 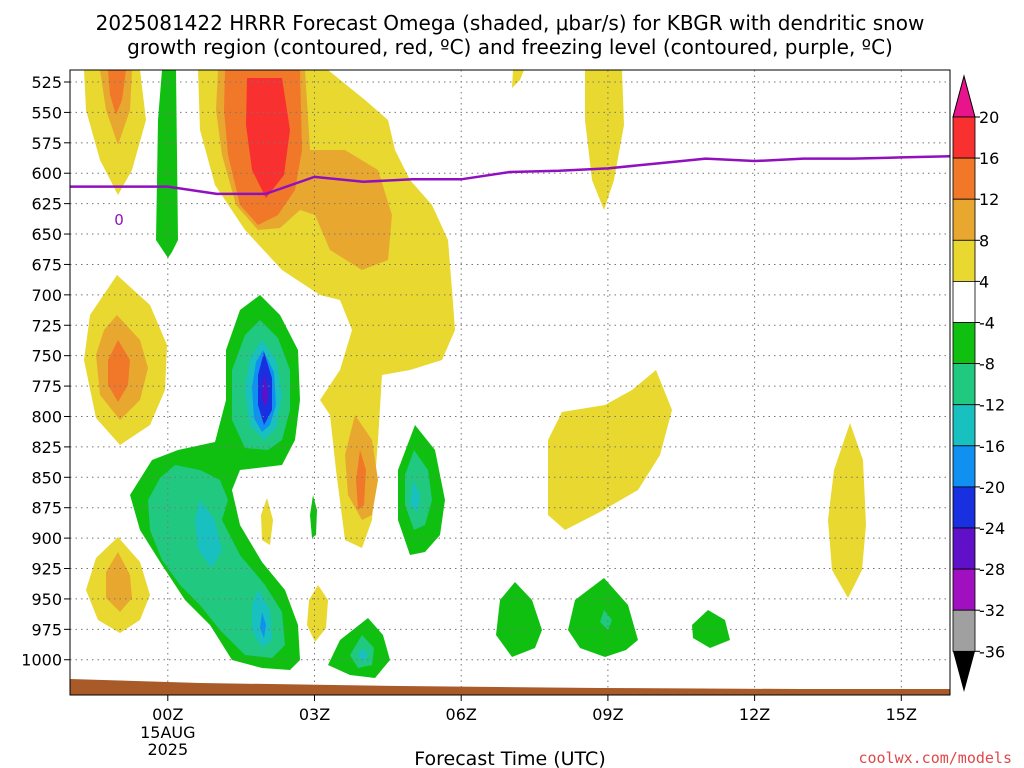 What do you see at coordinates (992, 405) in the screenshot?
I see `colorbar-label: -12` at bounding box center [992, 405].